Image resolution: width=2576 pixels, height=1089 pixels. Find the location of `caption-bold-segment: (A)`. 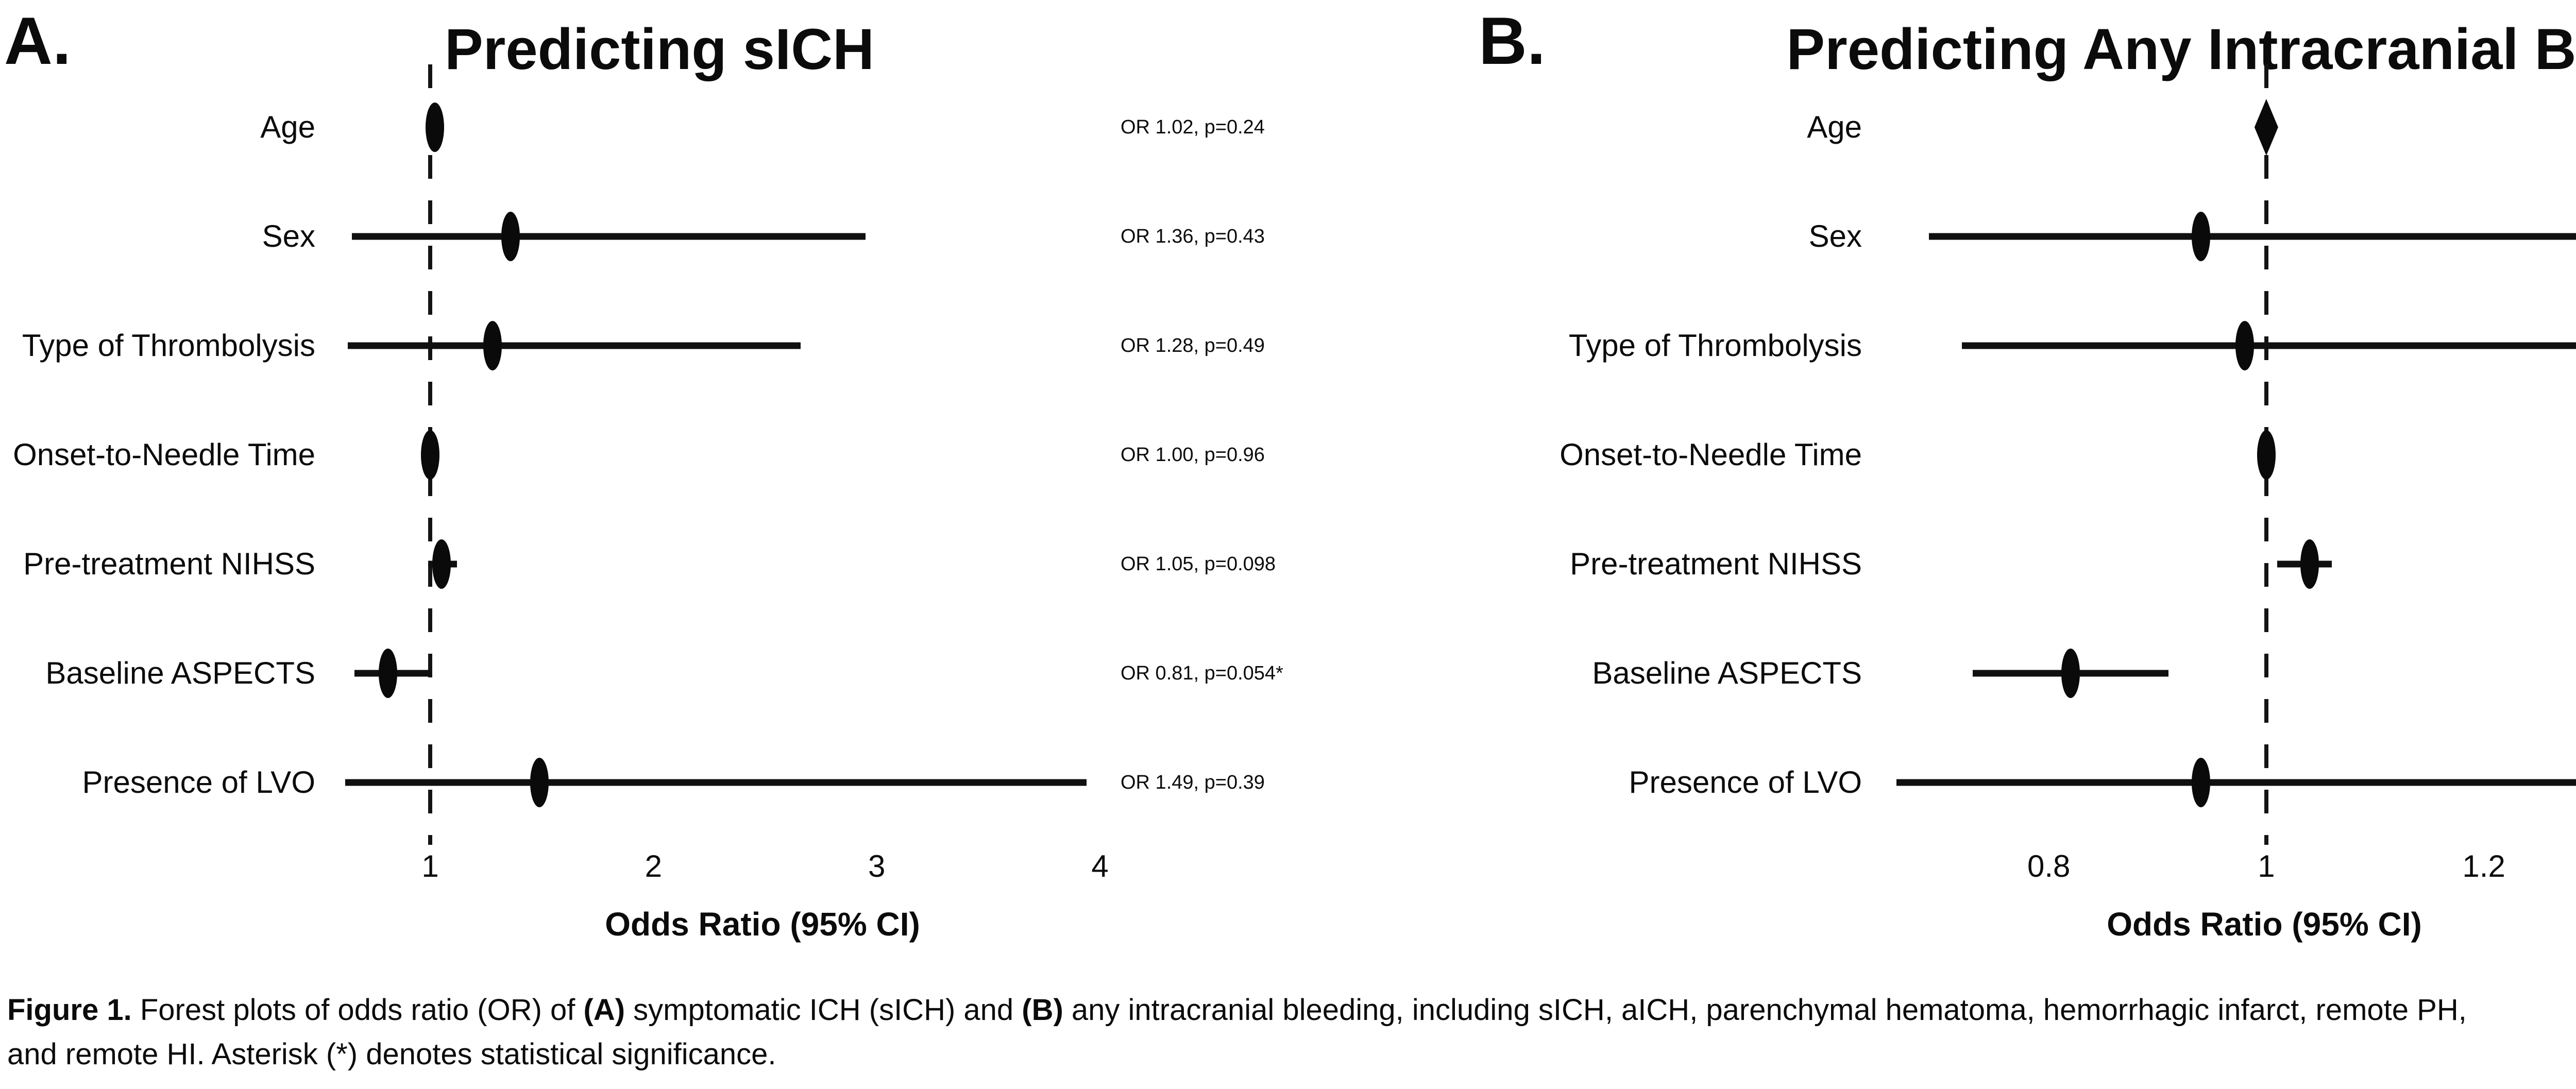

caption-bold-segment: (A) is located at coordinates (604, 1010).